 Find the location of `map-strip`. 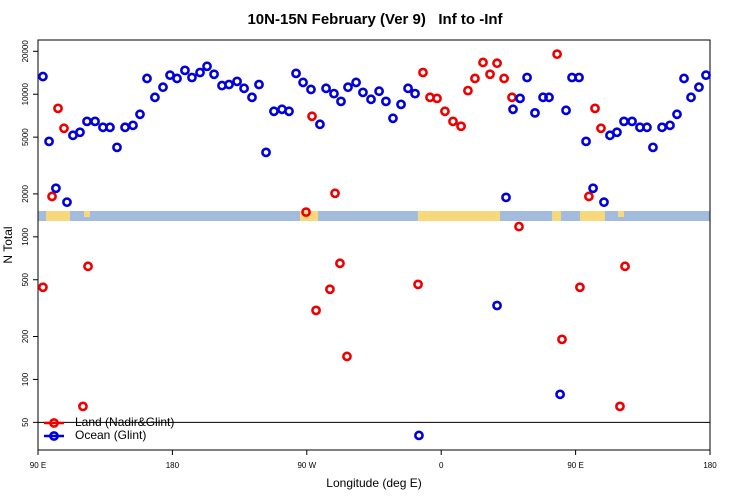

map-strip is located at coordinates (374, 216).